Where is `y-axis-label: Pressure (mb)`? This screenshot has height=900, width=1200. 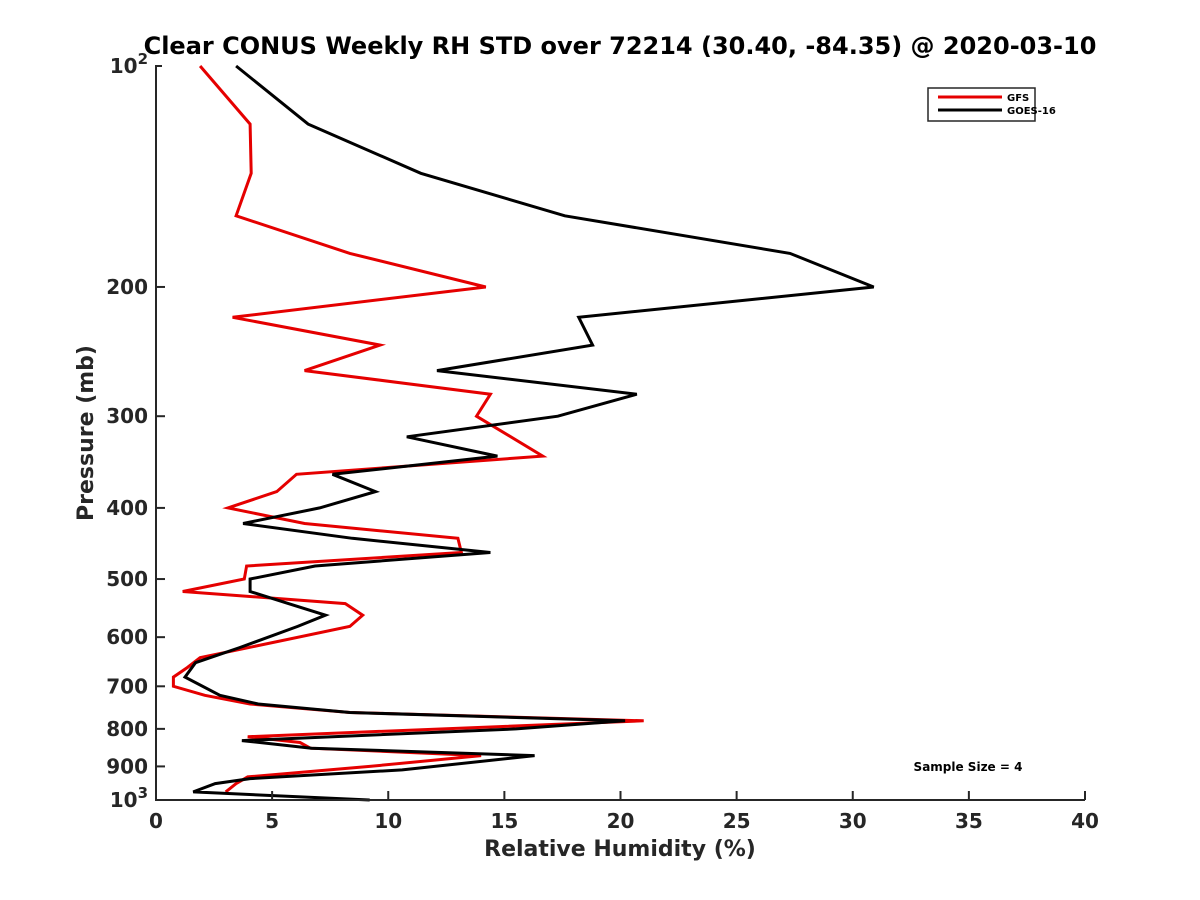 y-axis-label: Pressure (mb) is located at coordinates (86, 433).